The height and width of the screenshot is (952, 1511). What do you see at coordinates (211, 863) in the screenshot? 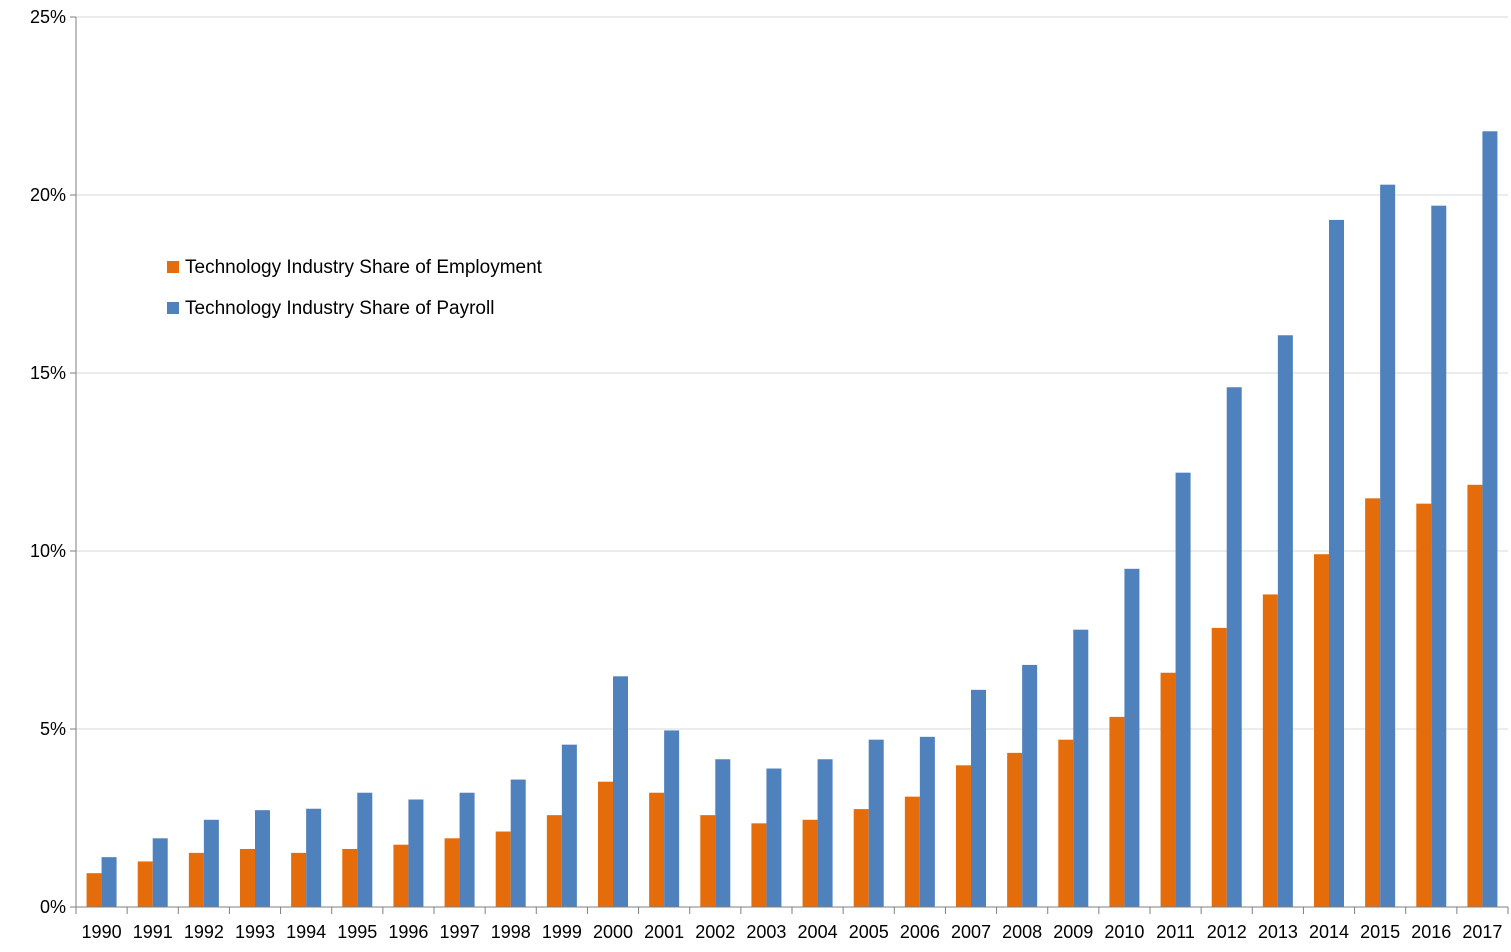
I see `bar-payroll-1992` at bounding box center [211, 863].